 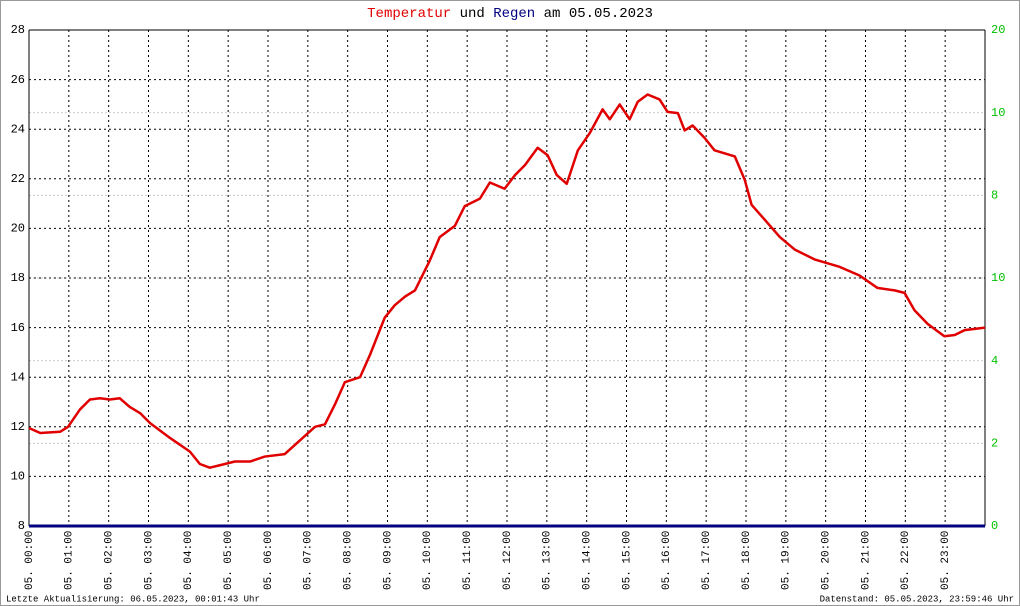 I want to click on y-tick-label: 22, so click(x=18, y=179).